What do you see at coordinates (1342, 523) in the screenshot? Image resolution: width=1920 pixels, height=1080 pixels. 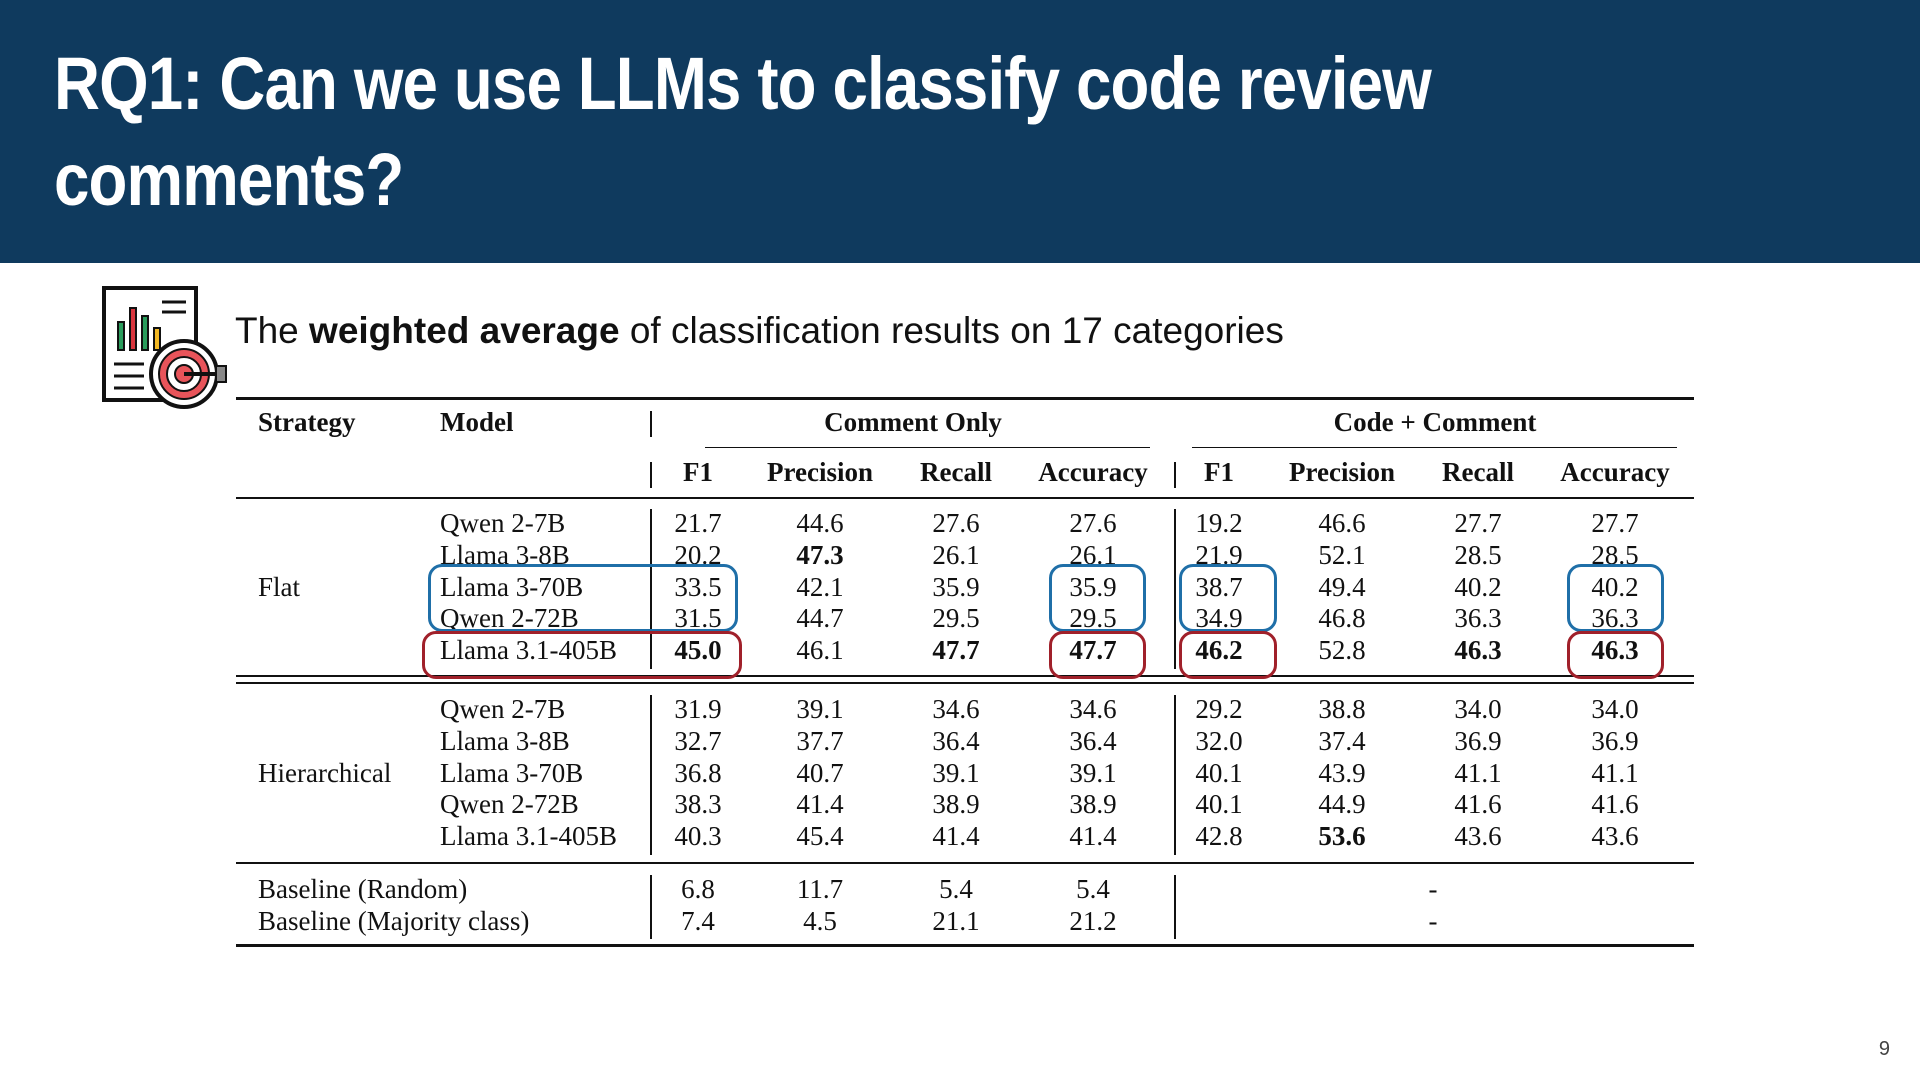 I see `value-cell: 46.6` at bounding box center [1342, 523].